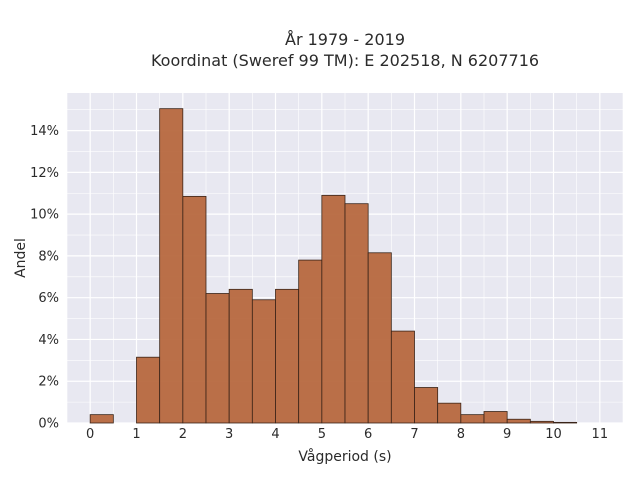  Describe the element at coordinates (344, 456) in the screenshot. I see `x-axis-label: Vågperiod (s)` at that location.